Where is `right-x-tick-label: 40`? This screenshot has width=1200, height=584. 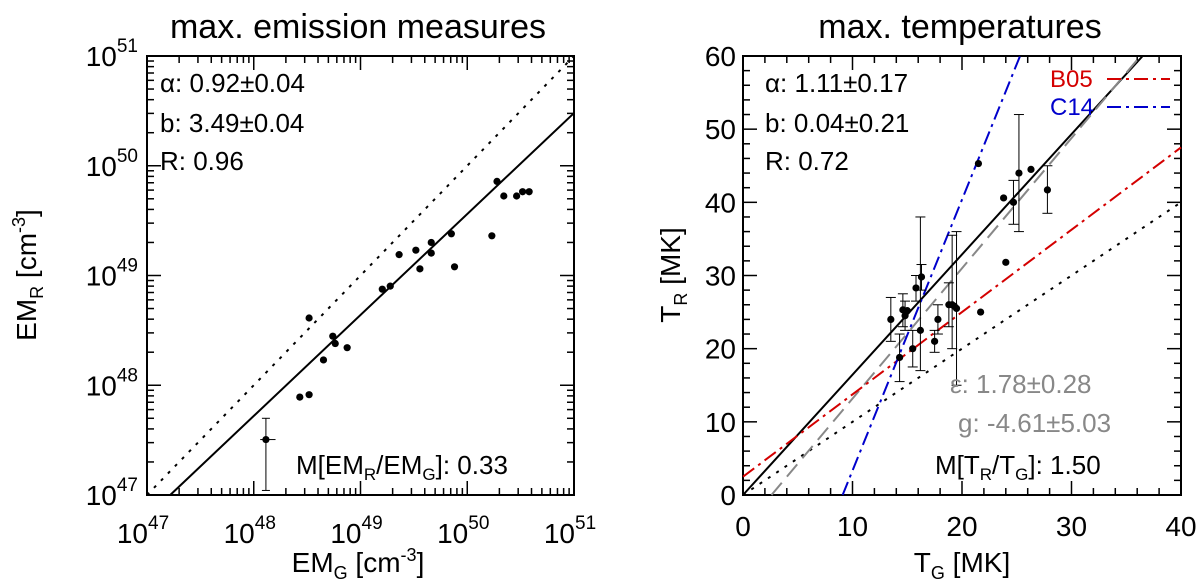
right-x-tick-label: 40 is located at coordinates (1180, 526).